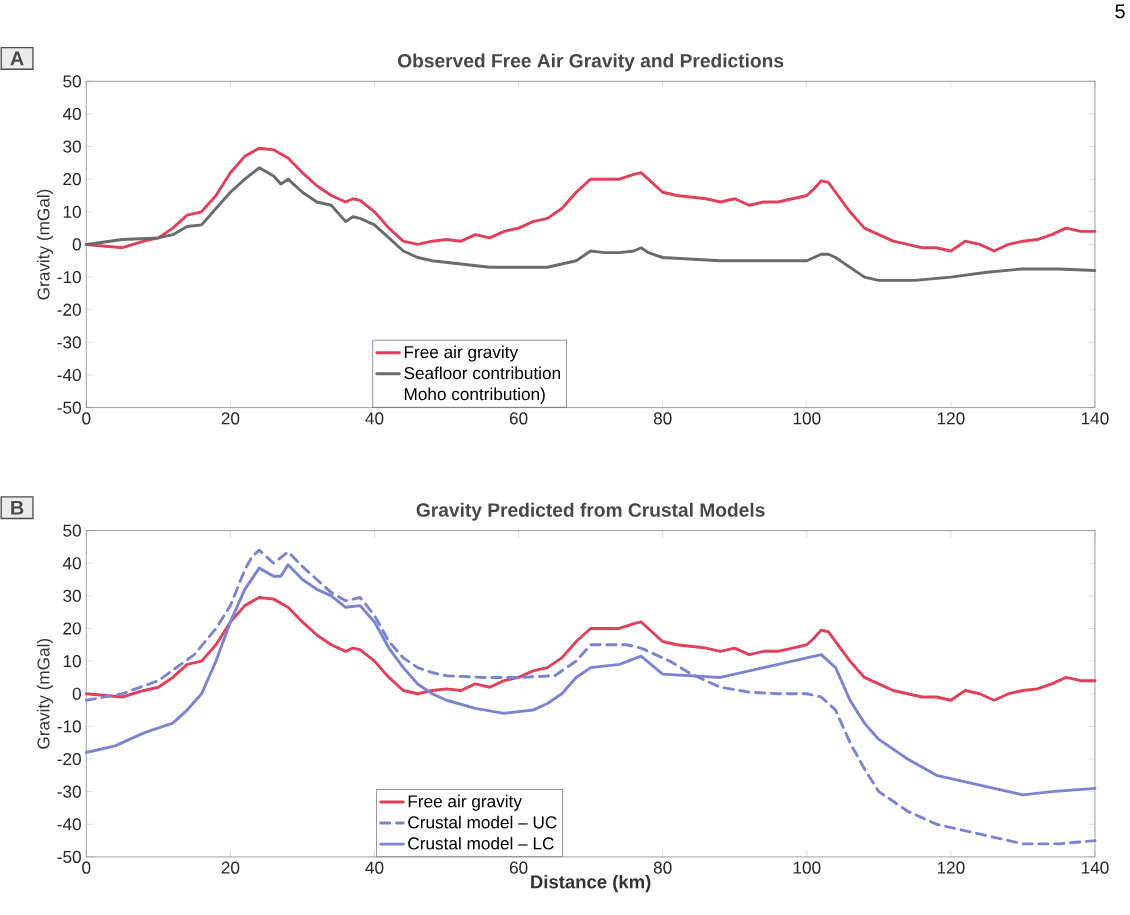  Describe the element at coordinates (482, 372) in the screenshot. I see `legend-label: Seafloor contribution` at that location.